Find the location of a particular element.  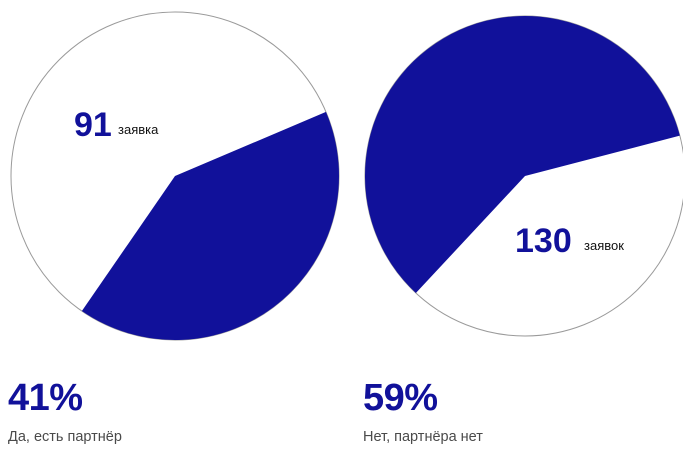

pie-1-caption: Да, есть партнёр is located at coordinates (65, 437).